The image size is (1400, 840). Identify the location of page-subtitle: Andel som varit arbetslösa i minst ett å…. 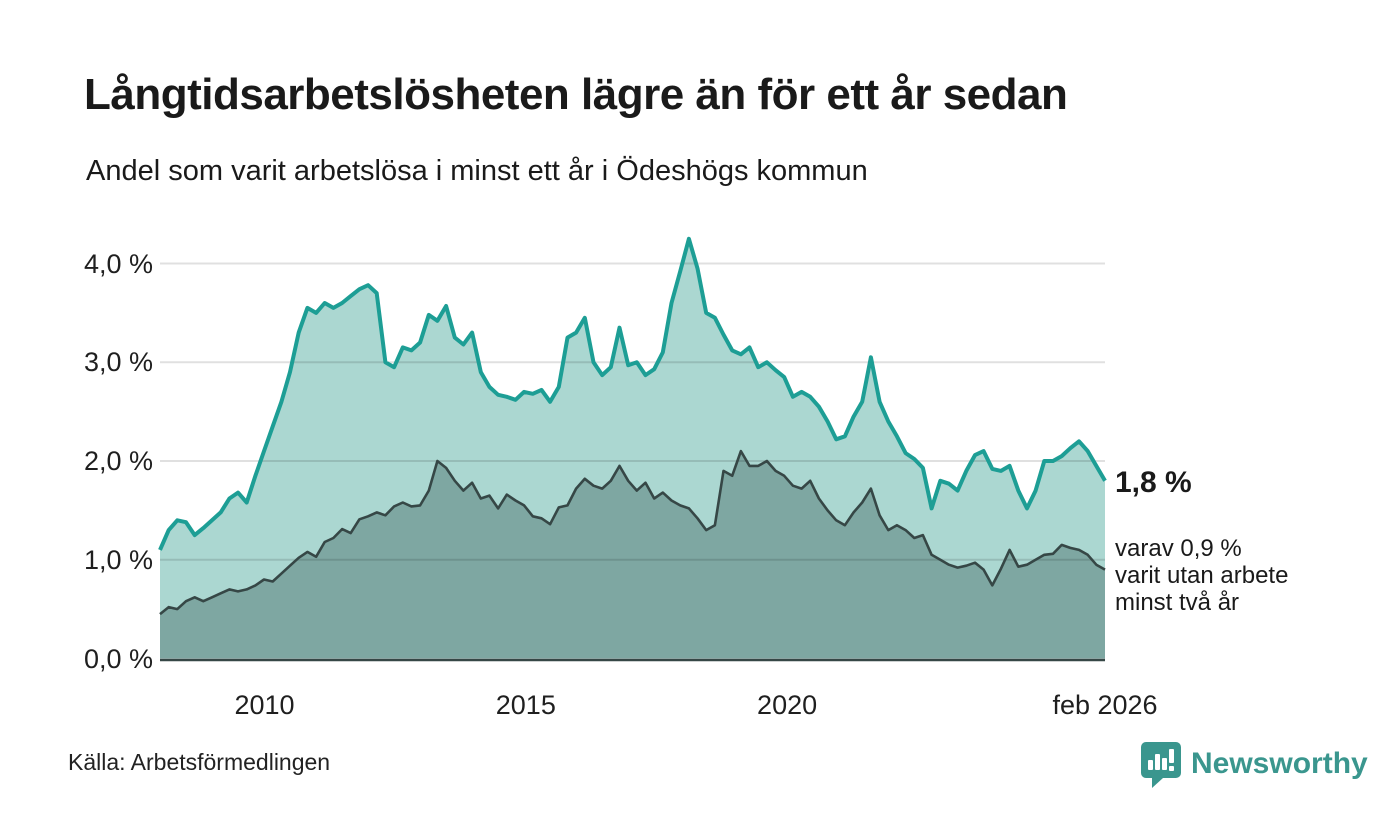
(477, 171).